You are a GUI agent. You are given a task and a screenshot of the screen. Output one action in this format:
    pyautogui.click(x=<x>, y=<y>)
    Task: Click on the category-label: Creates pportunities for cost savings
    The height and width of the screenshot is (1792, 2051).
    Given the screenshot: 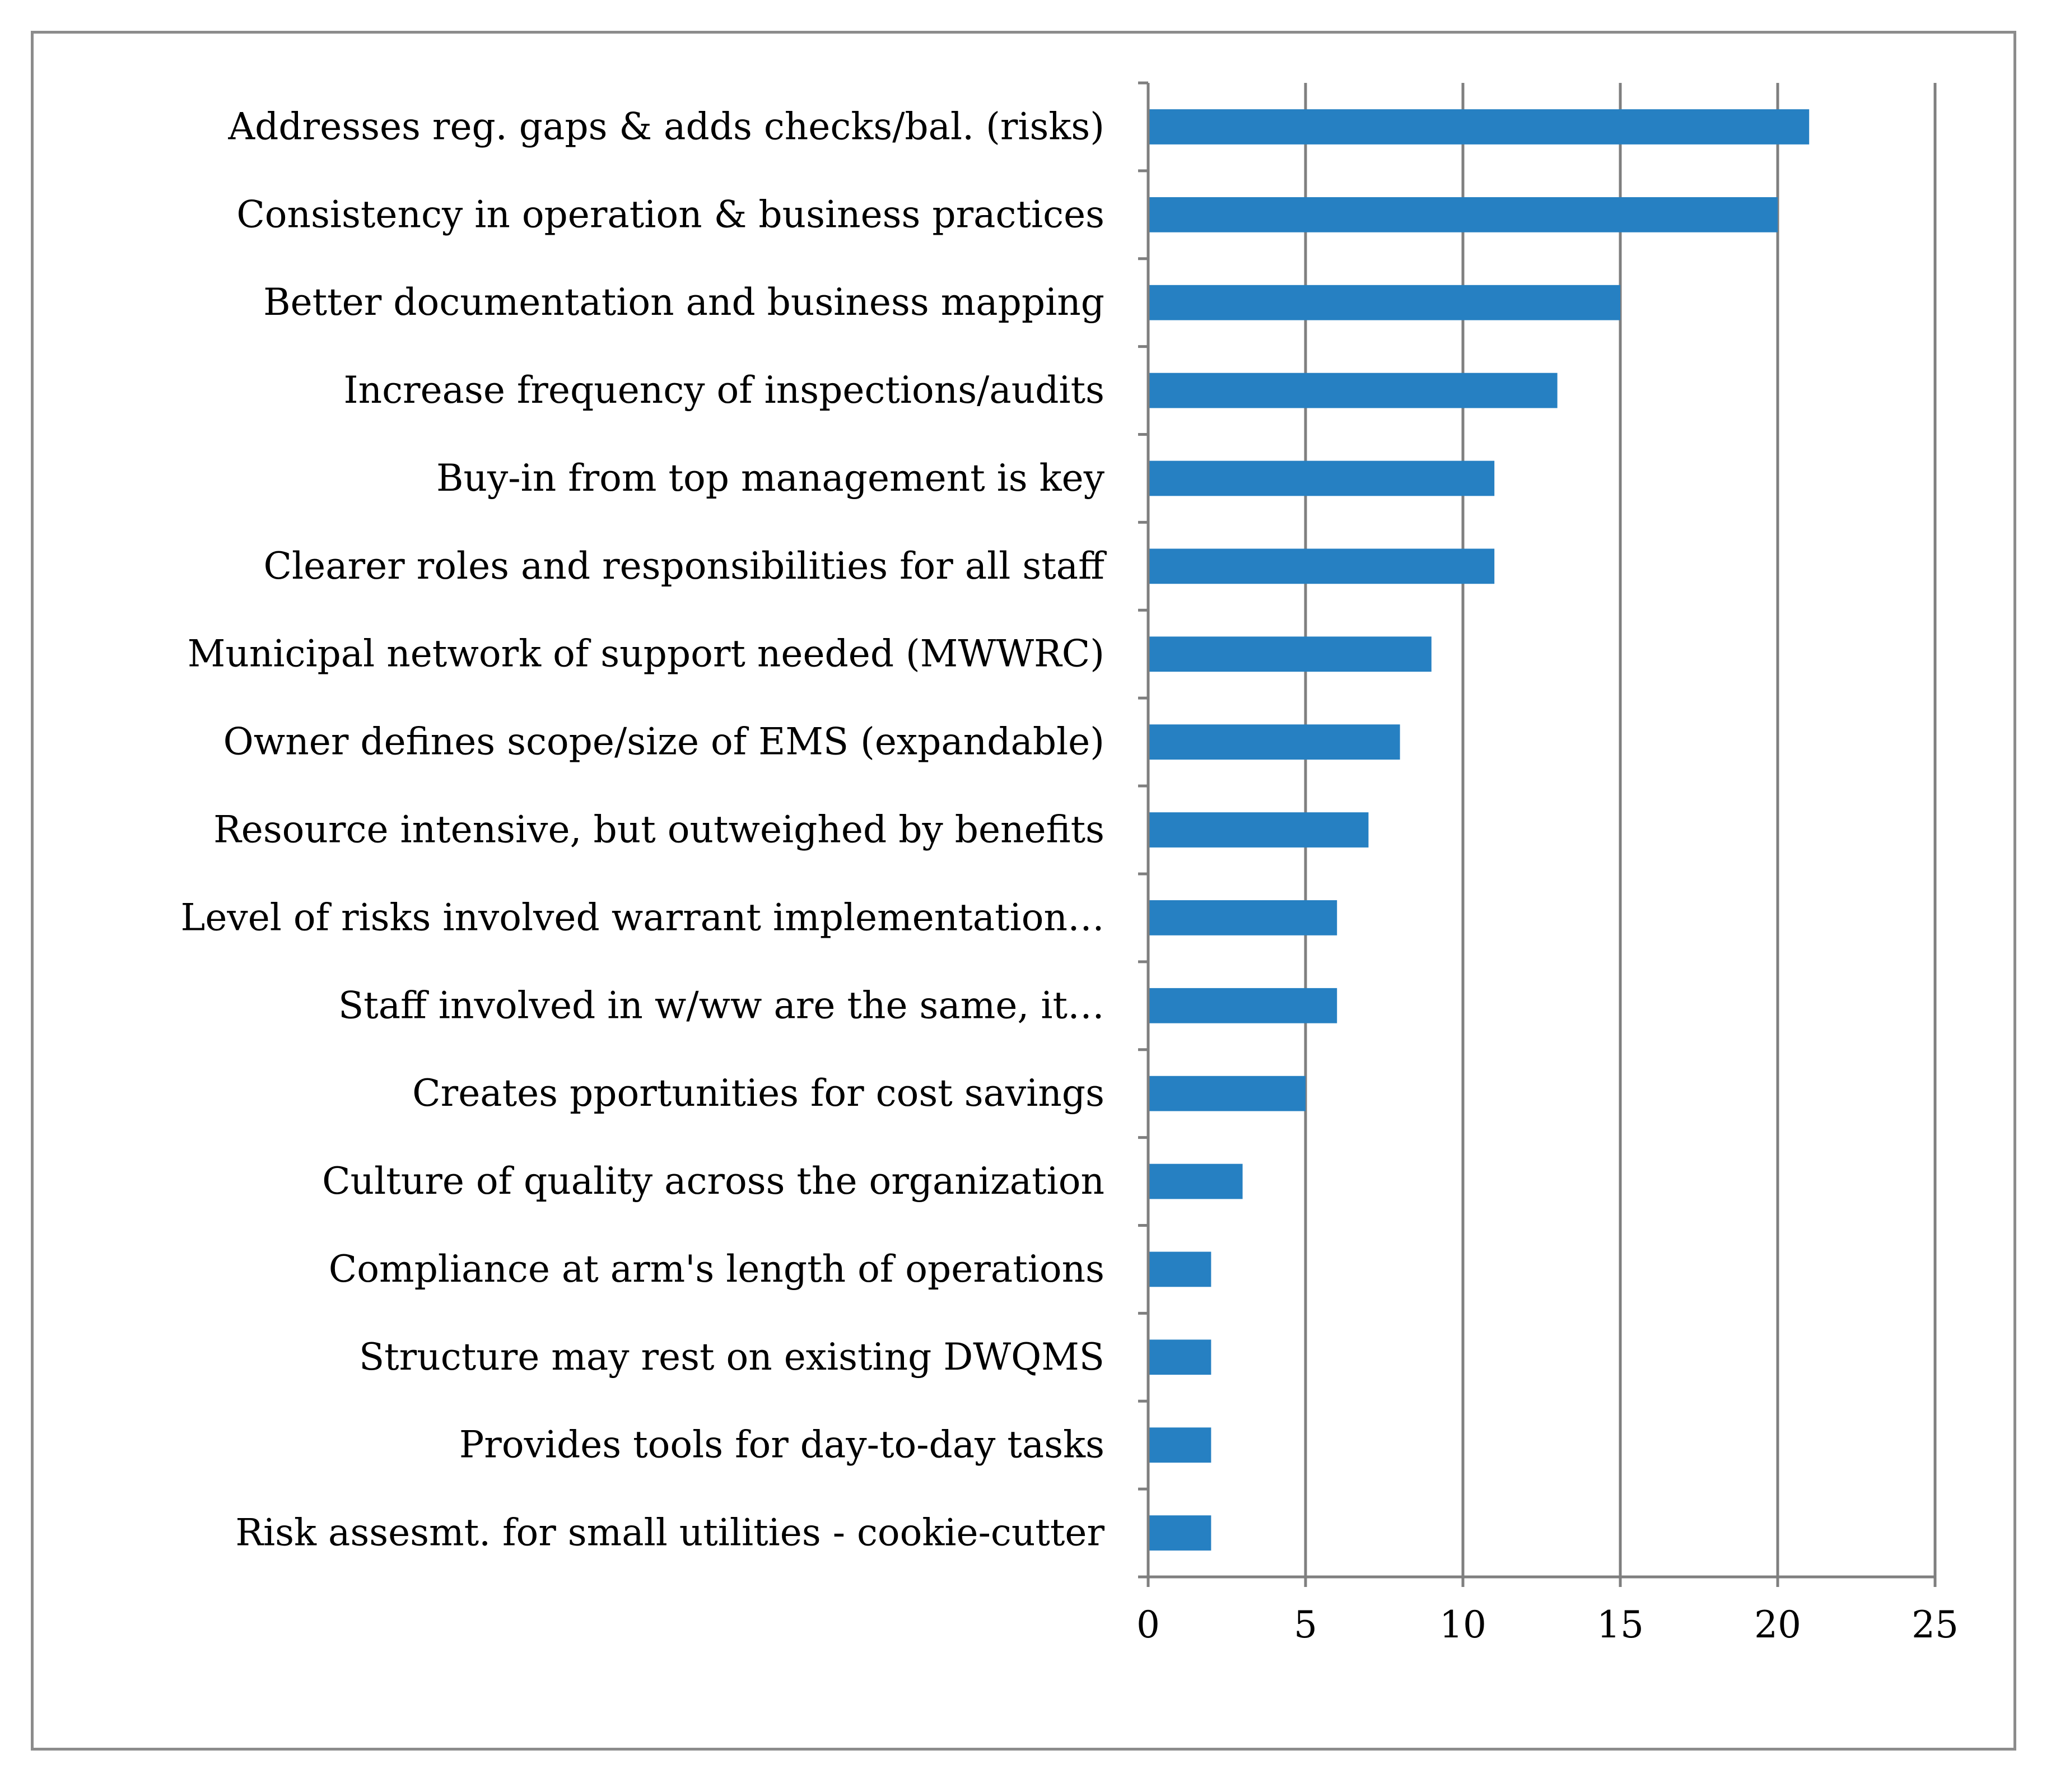 What is the action you would take?
    pyautogui.click(x=758, y=1093)
    